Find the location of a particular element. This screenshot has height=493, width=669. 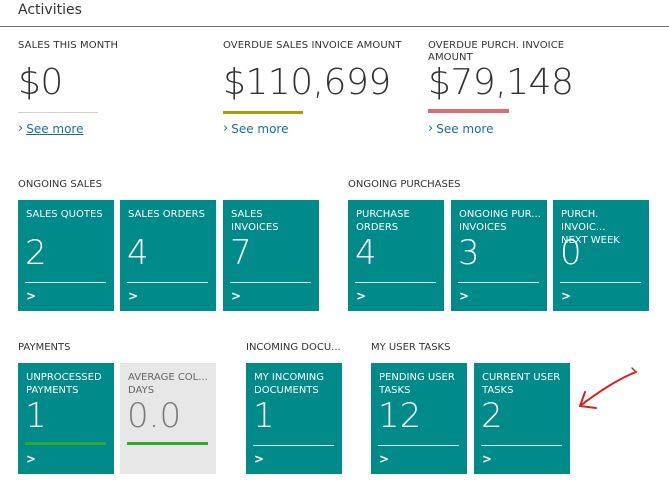

tile-label: SALES ORDERS is located at coordinates (166, 214).